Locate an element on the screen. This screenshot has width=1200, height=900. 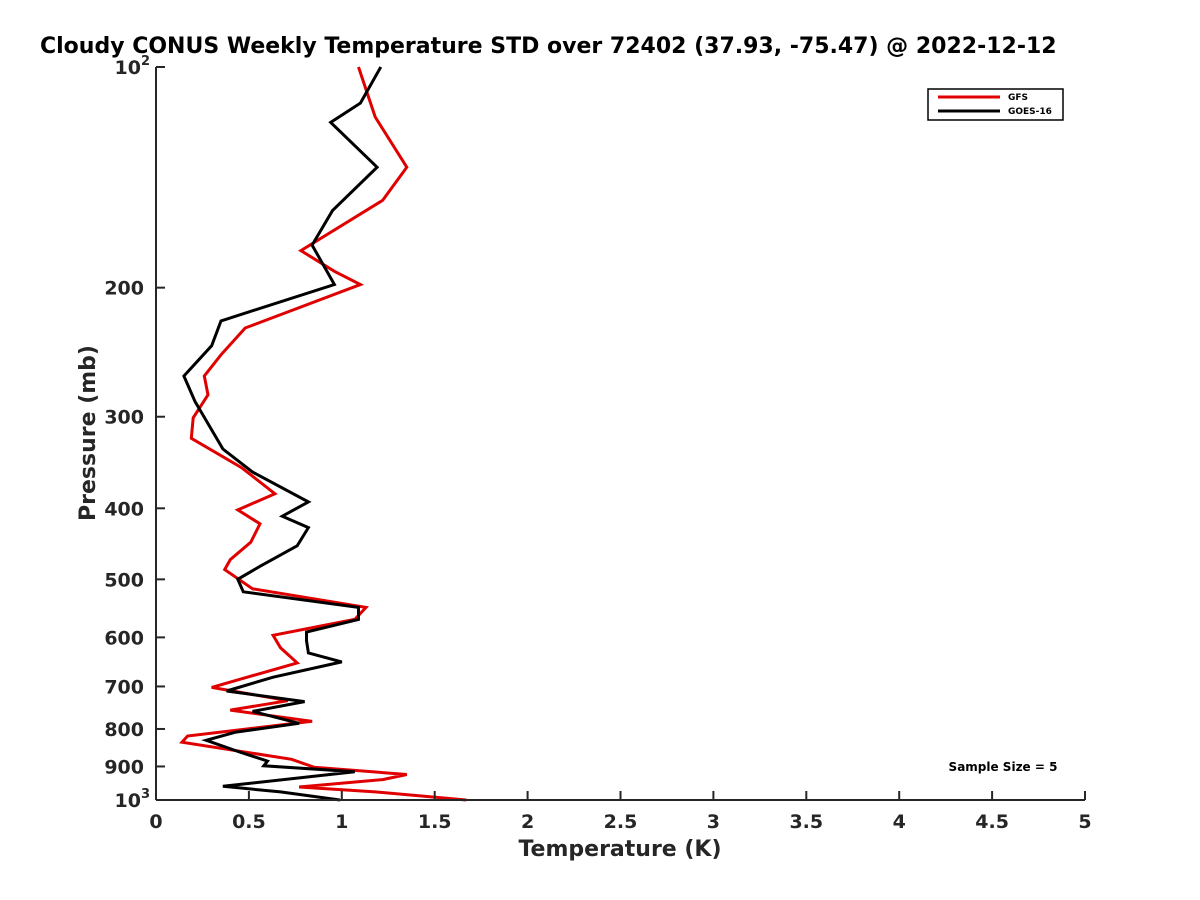
x-tick-label: 3 is located at coordinates (713, 822).